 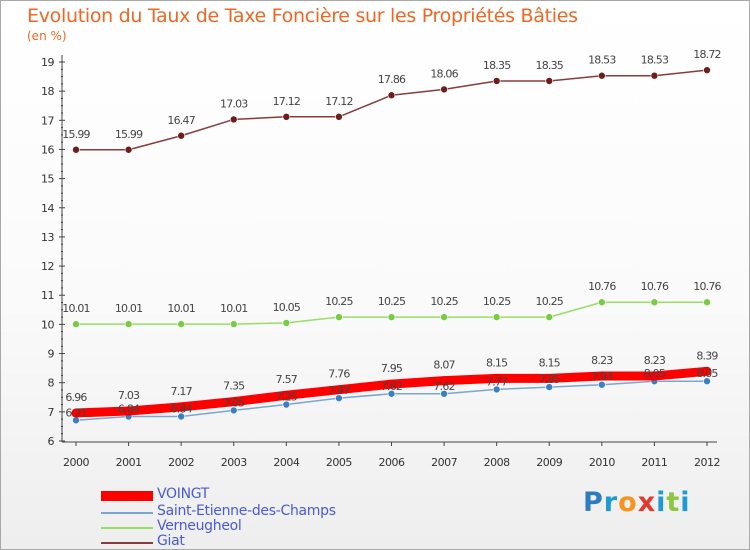 What do you see at coordinates (47, 91) in the screenshot?
I see `y-tick-label: 18` at bounding box center [47, 91].